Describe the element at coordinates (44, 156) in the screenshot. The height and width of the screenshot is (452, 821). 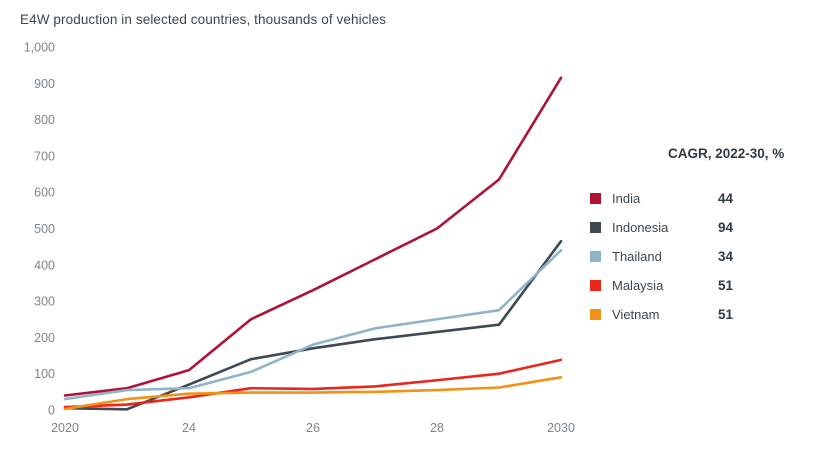
I see `y-axis-tick-label: 700` at that location.